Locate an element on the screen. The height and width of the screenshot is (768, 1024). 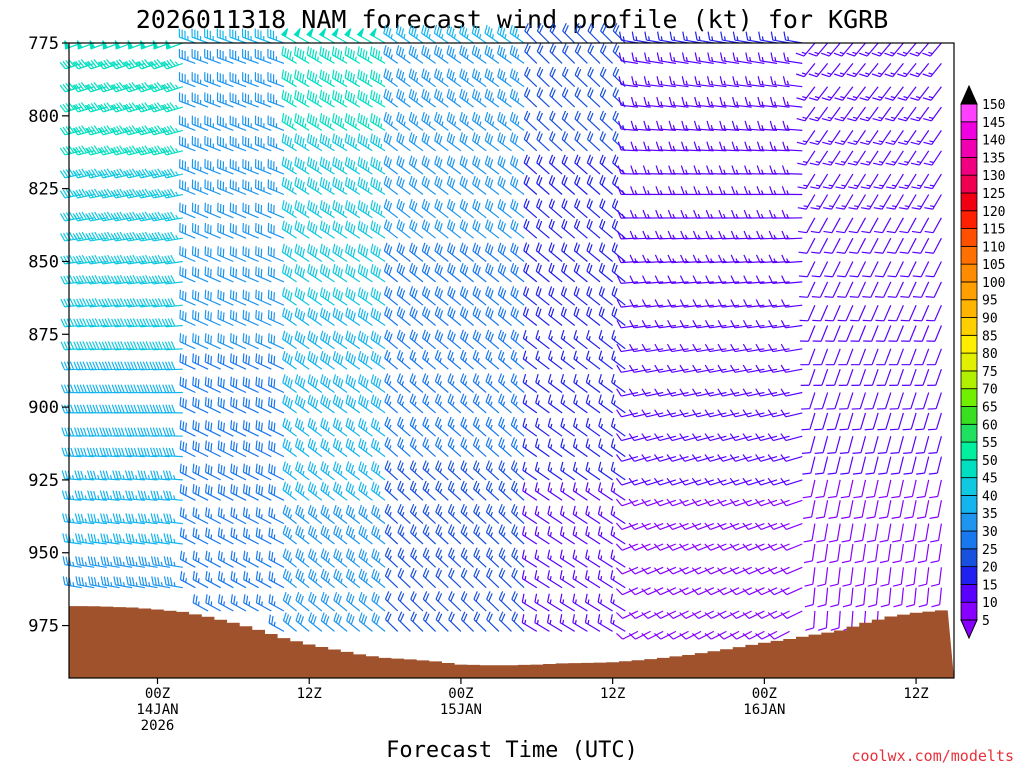
colorbar-label: 40 is located at coordinates (990, 496).